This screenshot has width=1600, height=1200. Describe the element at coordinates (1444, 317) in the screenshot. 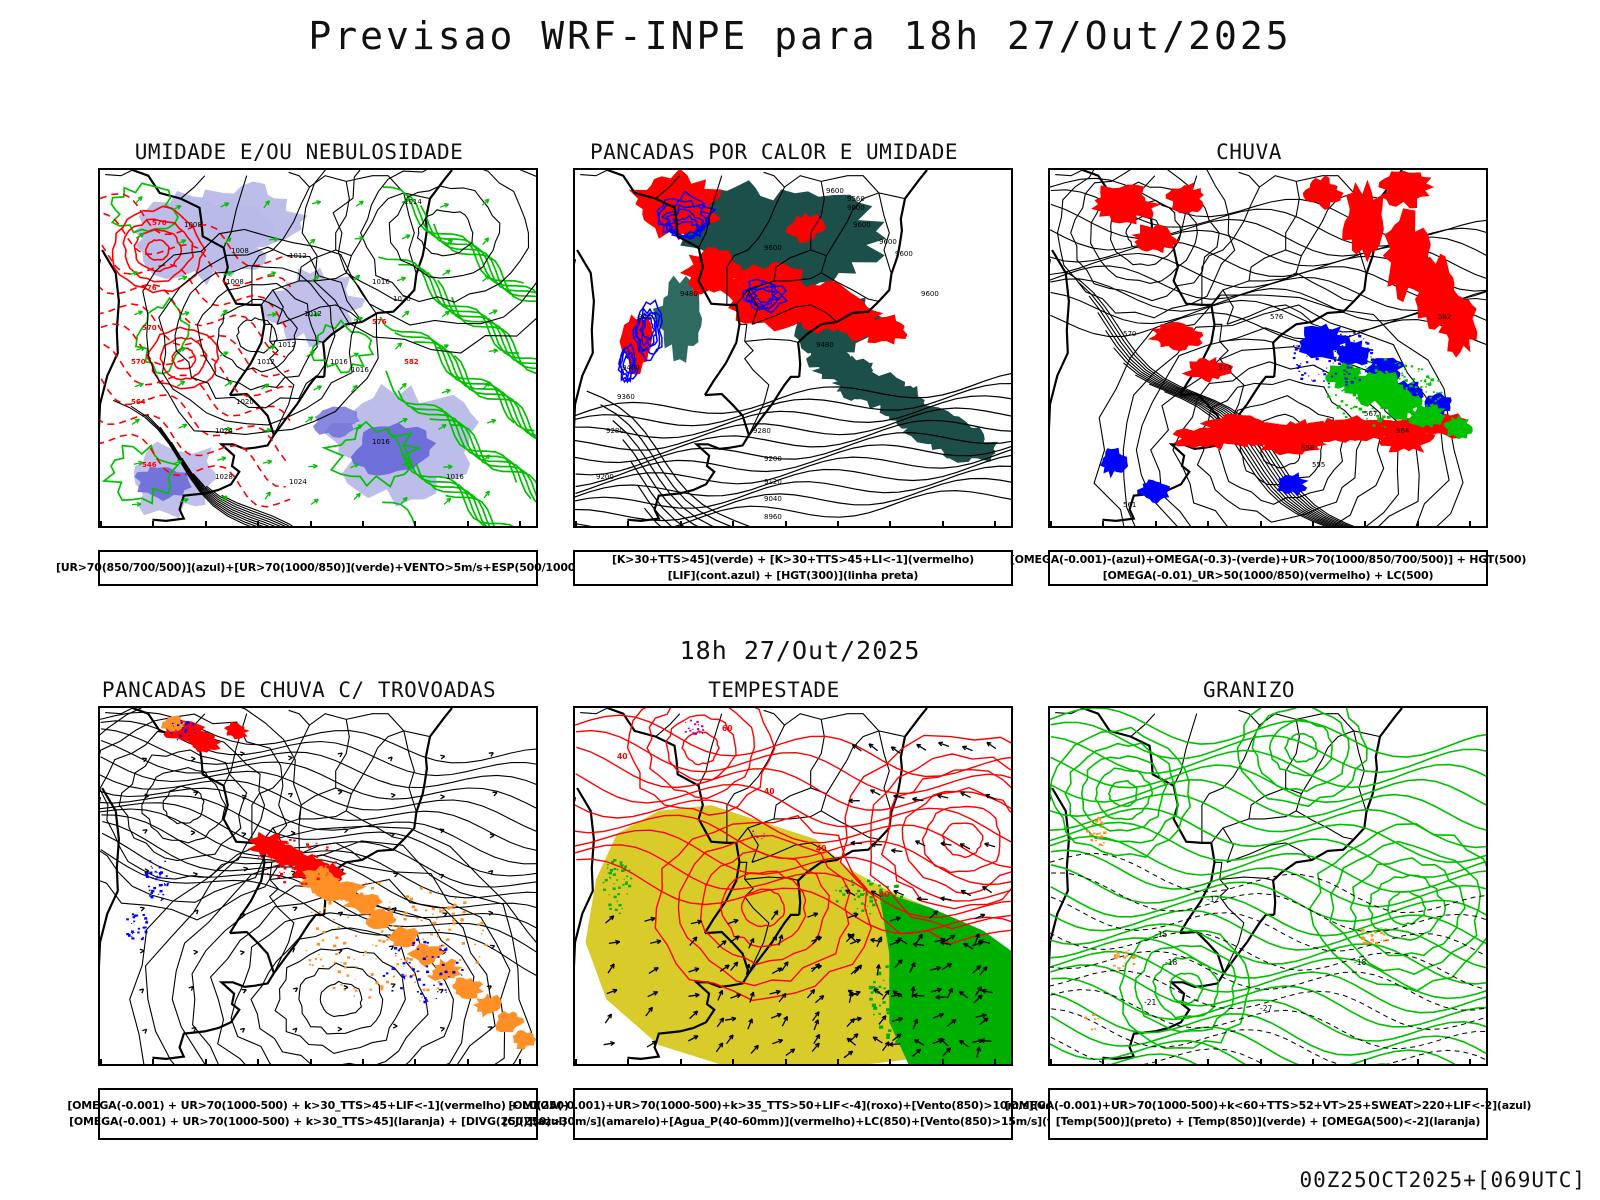

I see `svg-text: 582` at that location.